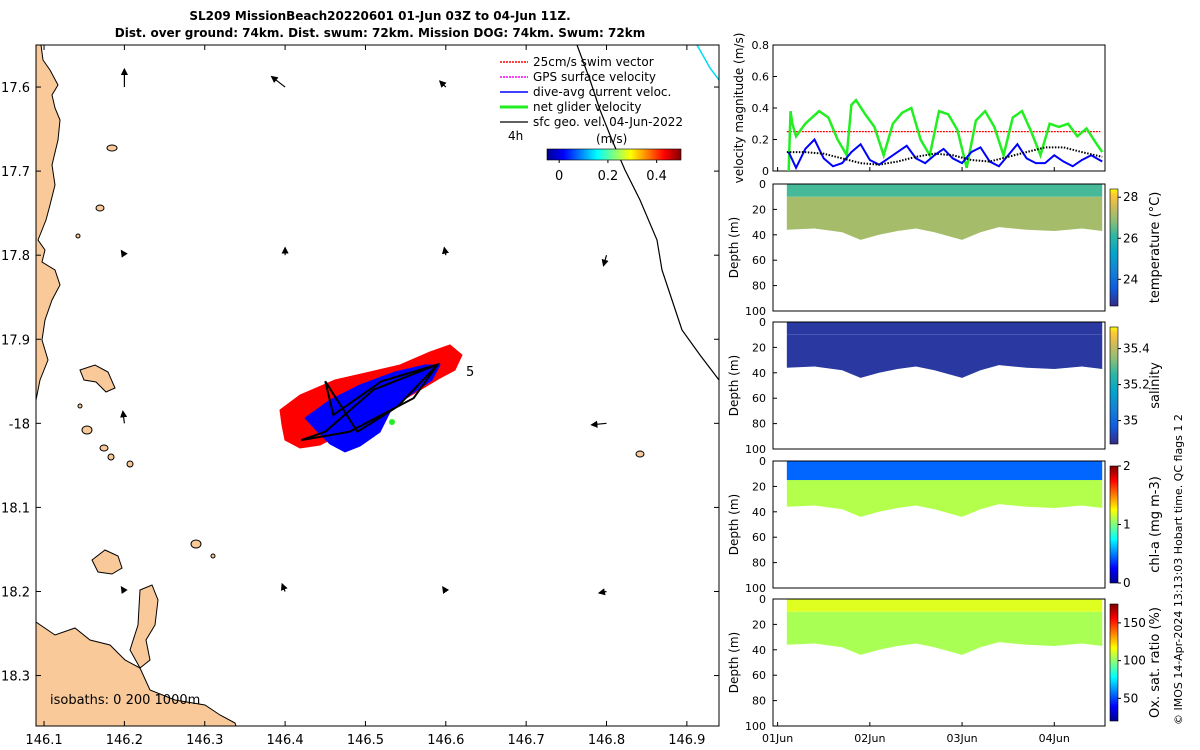 Image resolution: width=1200 pixels, height=750 pixels. I want to click on southern-coast, so click(136, 673).